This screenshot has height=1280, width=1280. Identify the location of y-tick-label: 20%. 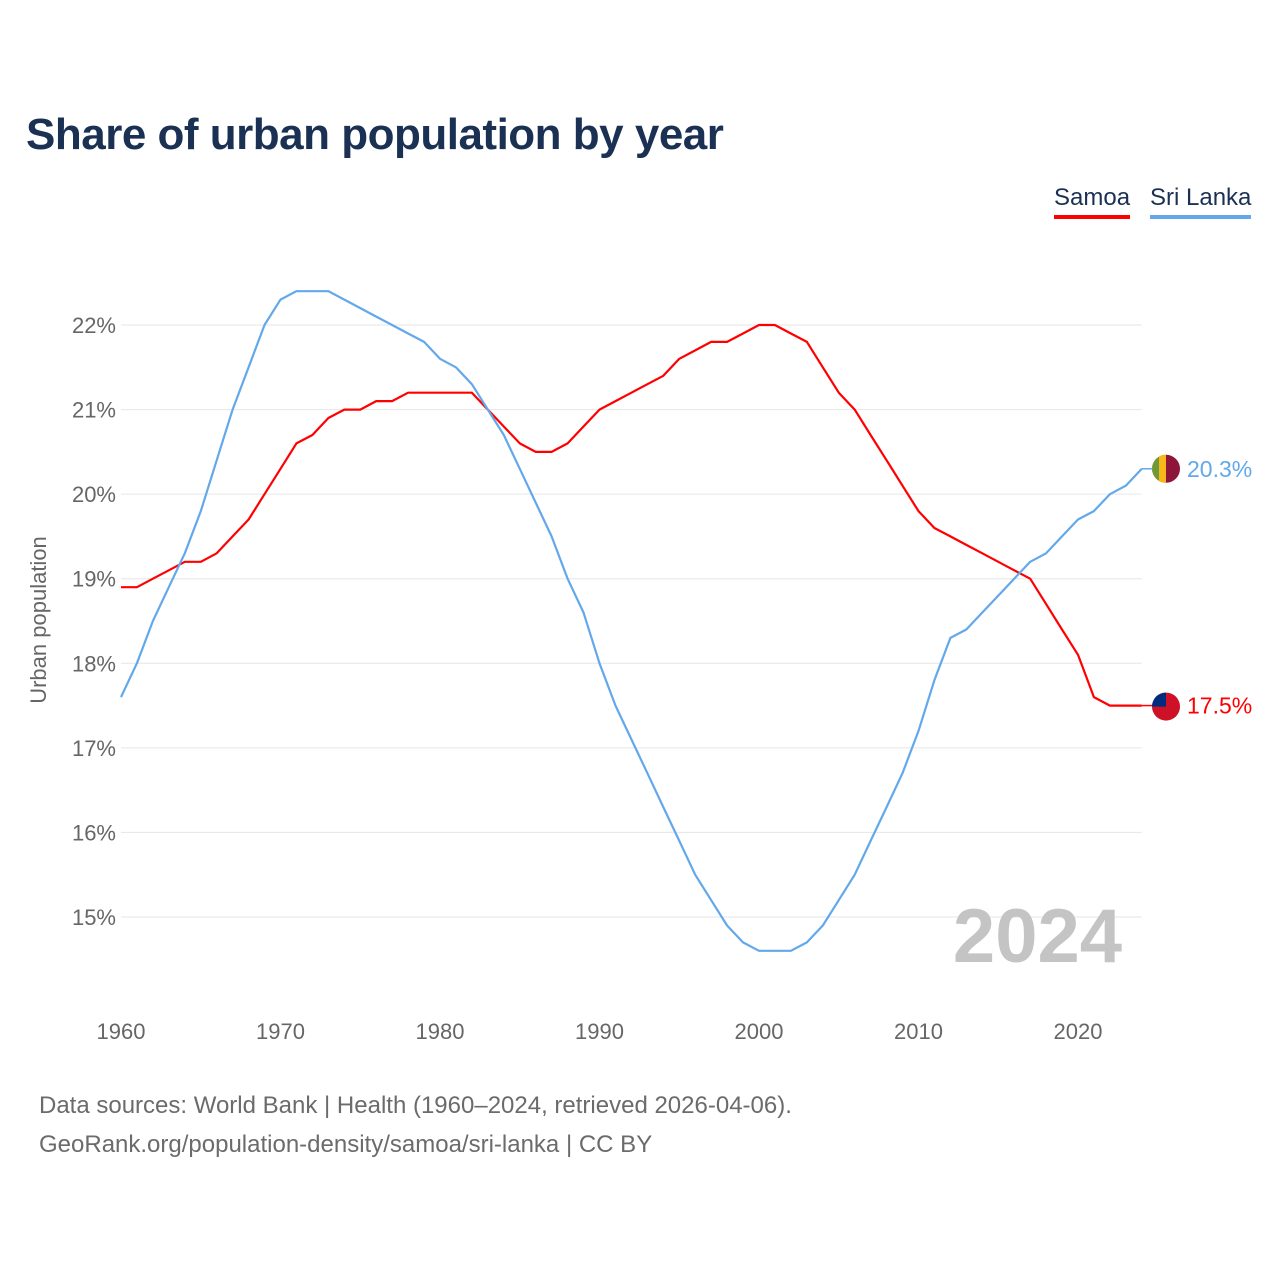
(94, 494).